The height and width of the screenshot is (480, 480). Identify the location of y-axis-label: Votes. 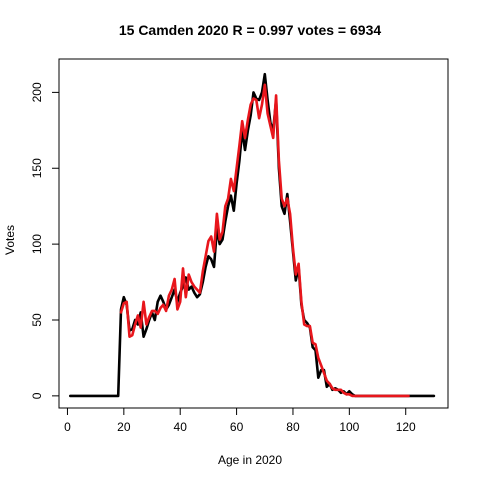
(10, 240).